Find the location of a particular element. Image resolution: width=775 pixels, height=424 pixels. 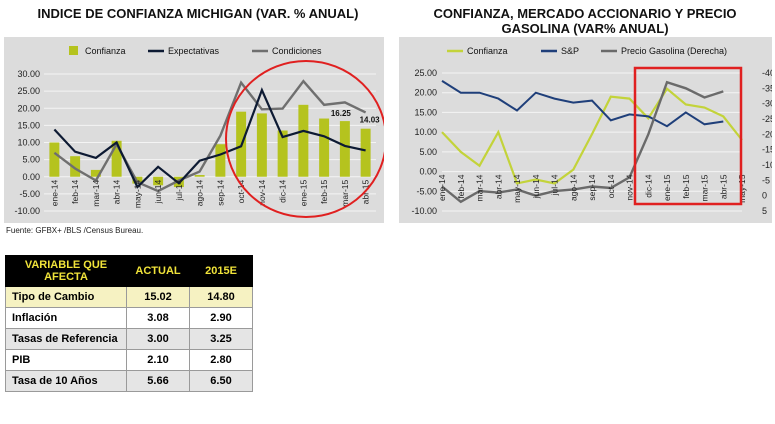

x-tick-label: abr-14 is located at coordinates (498, 186).